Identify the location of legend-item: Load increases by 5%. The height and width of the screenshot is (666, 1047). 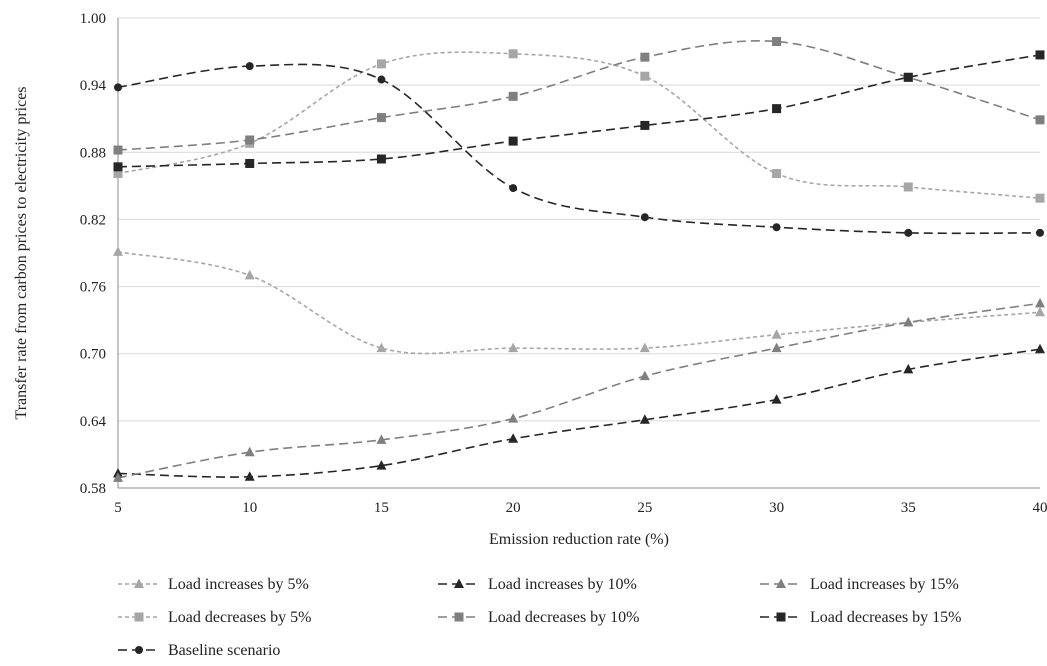
(213, 584).